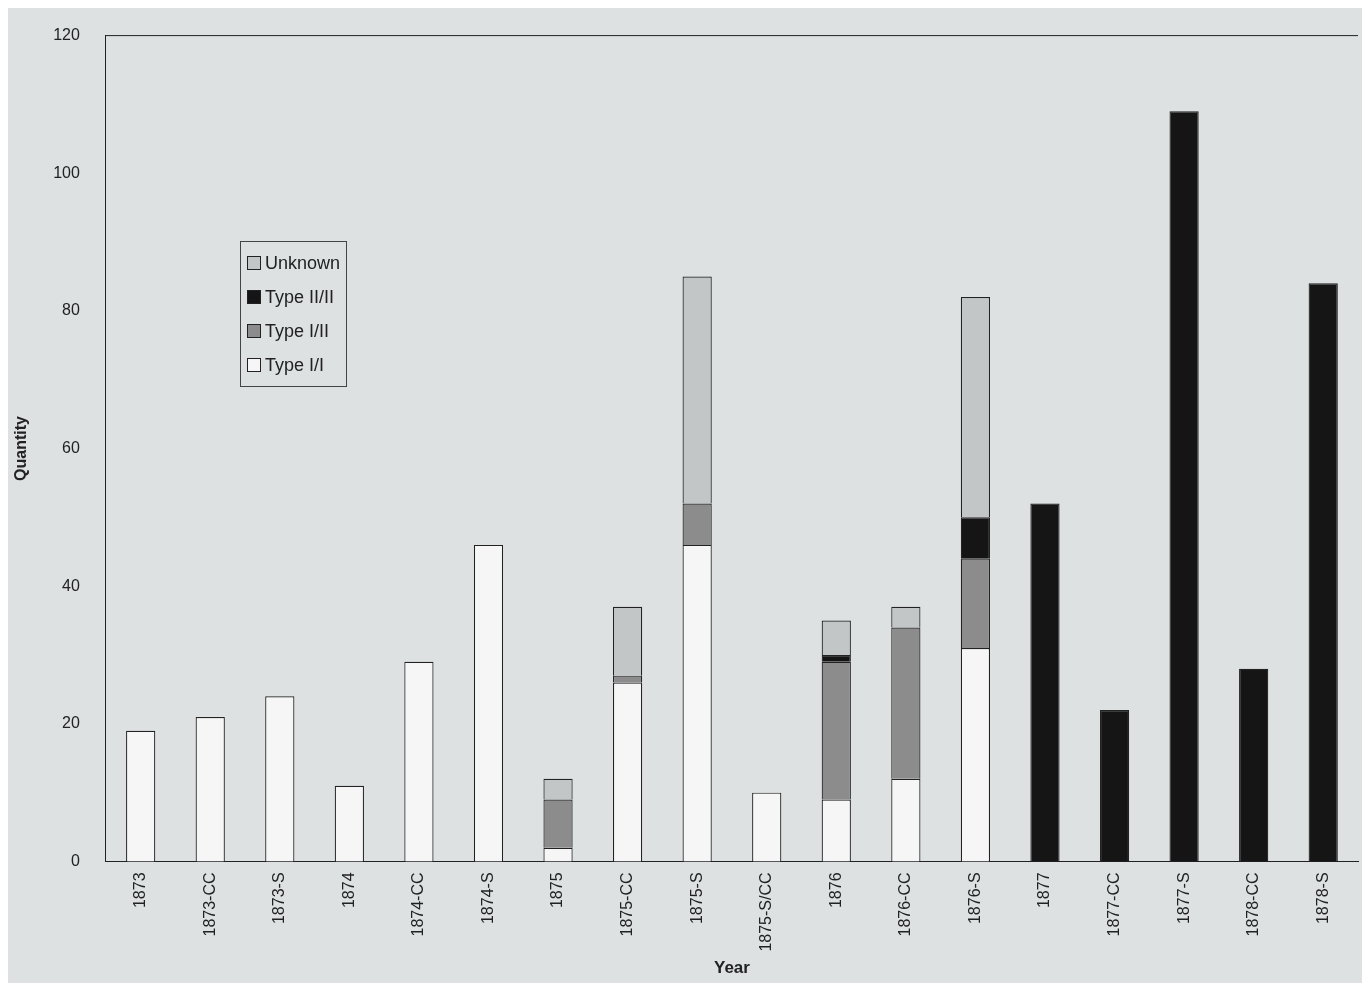  Describe the element at coordinates (1253, 904) in the screenshot. I see `x-tick-label: 1878-CC` at that location.